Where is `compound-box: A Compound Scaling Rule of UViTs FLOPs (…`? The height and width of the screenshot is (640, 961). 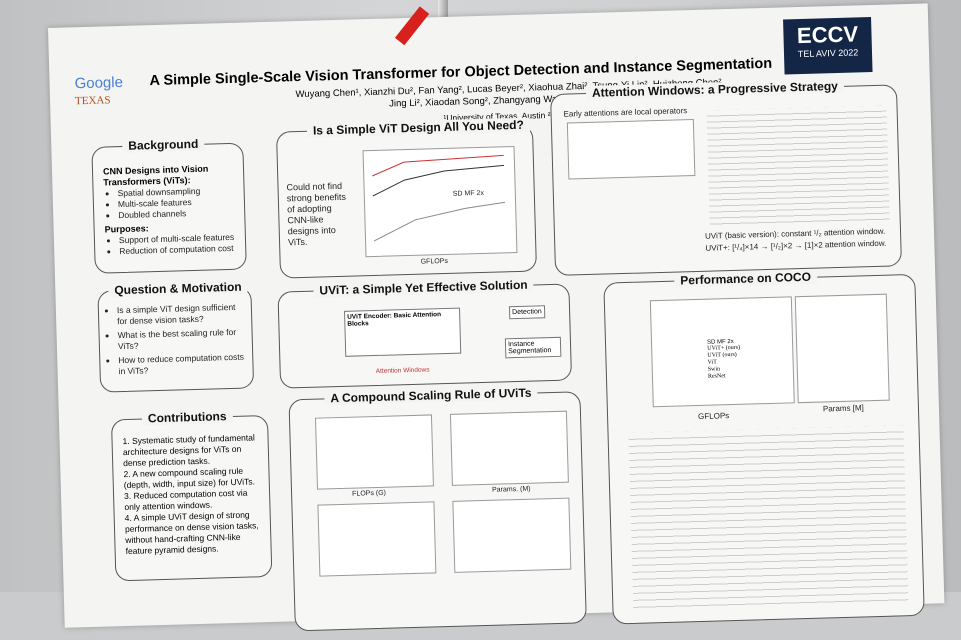 compound-box: A Compound Scaling Rule of UViTs FLOPs (… is located at coordinates (437, 508).